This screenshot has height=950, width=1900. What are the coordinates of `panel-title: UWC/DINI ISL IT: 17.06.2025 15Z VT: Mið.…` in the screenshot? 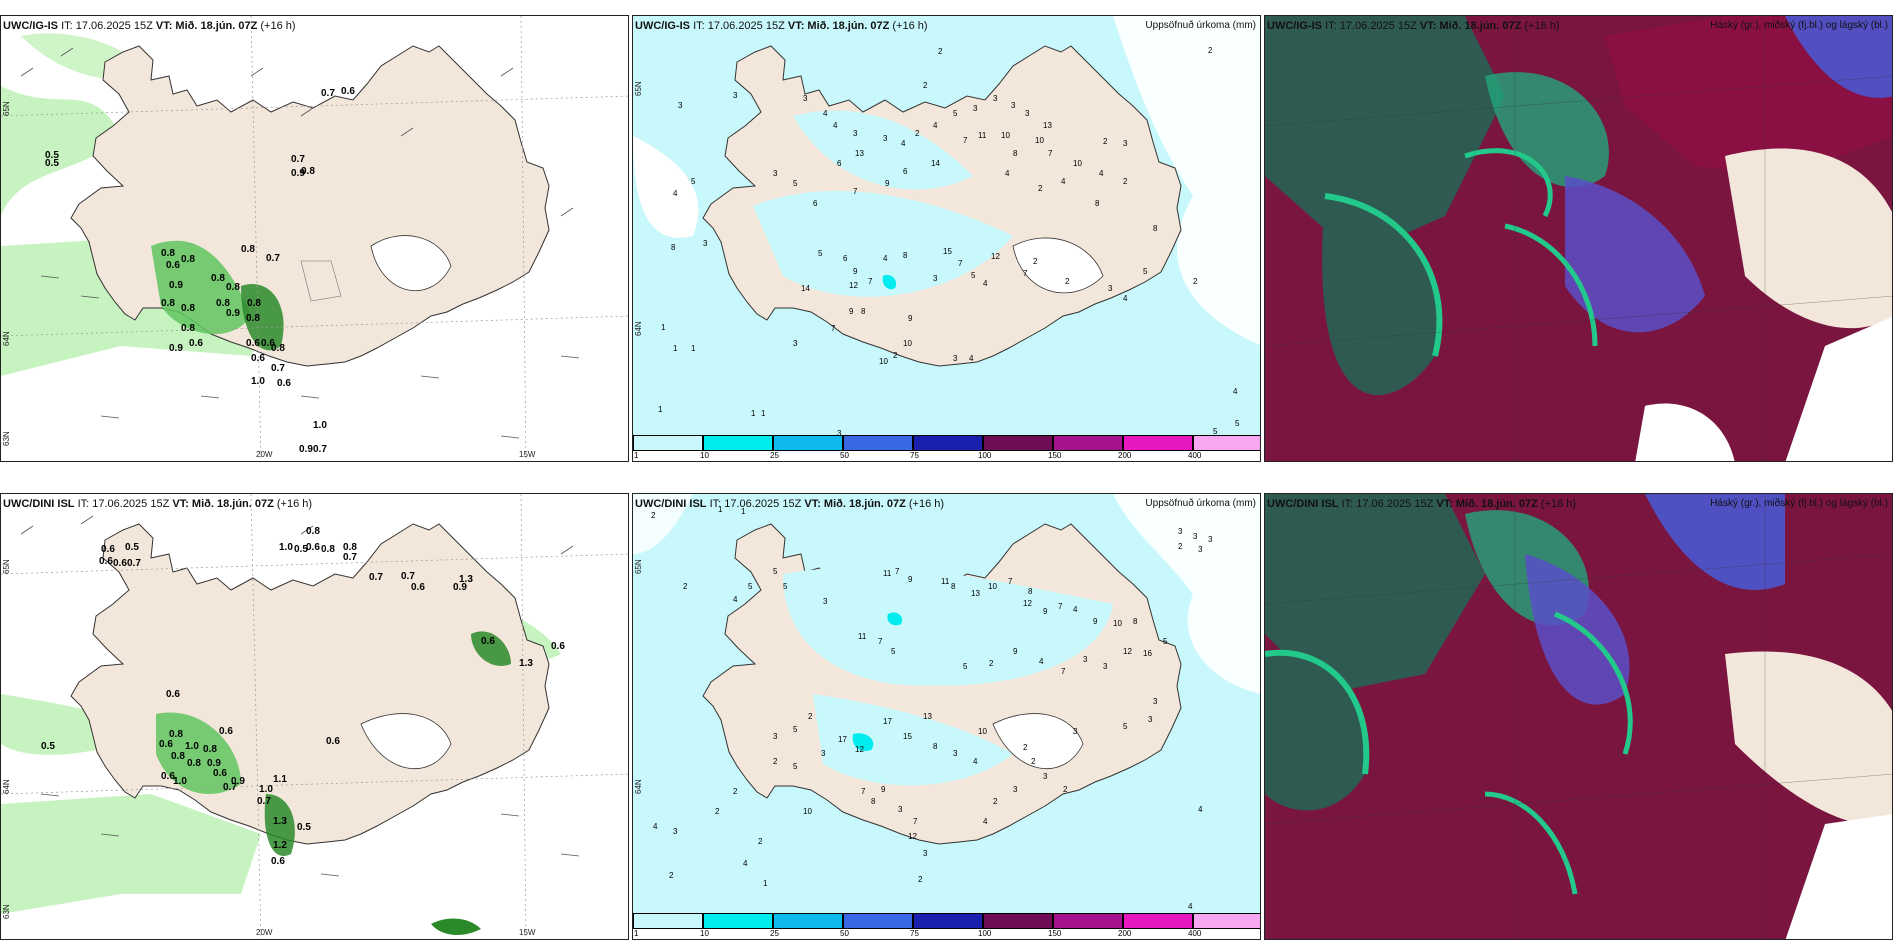 It's located at (1422, 504).